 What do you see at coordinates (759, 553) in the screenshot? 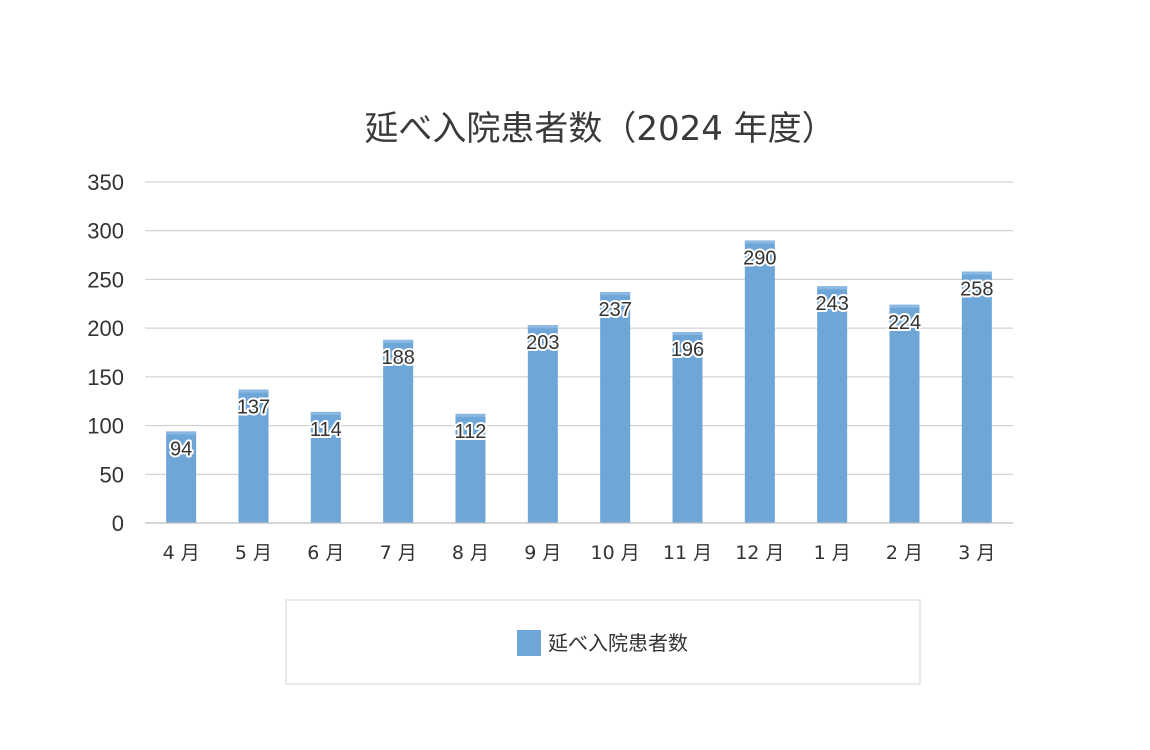
I see `x-tick-label: 12 月` at bounding box center [759, 553].